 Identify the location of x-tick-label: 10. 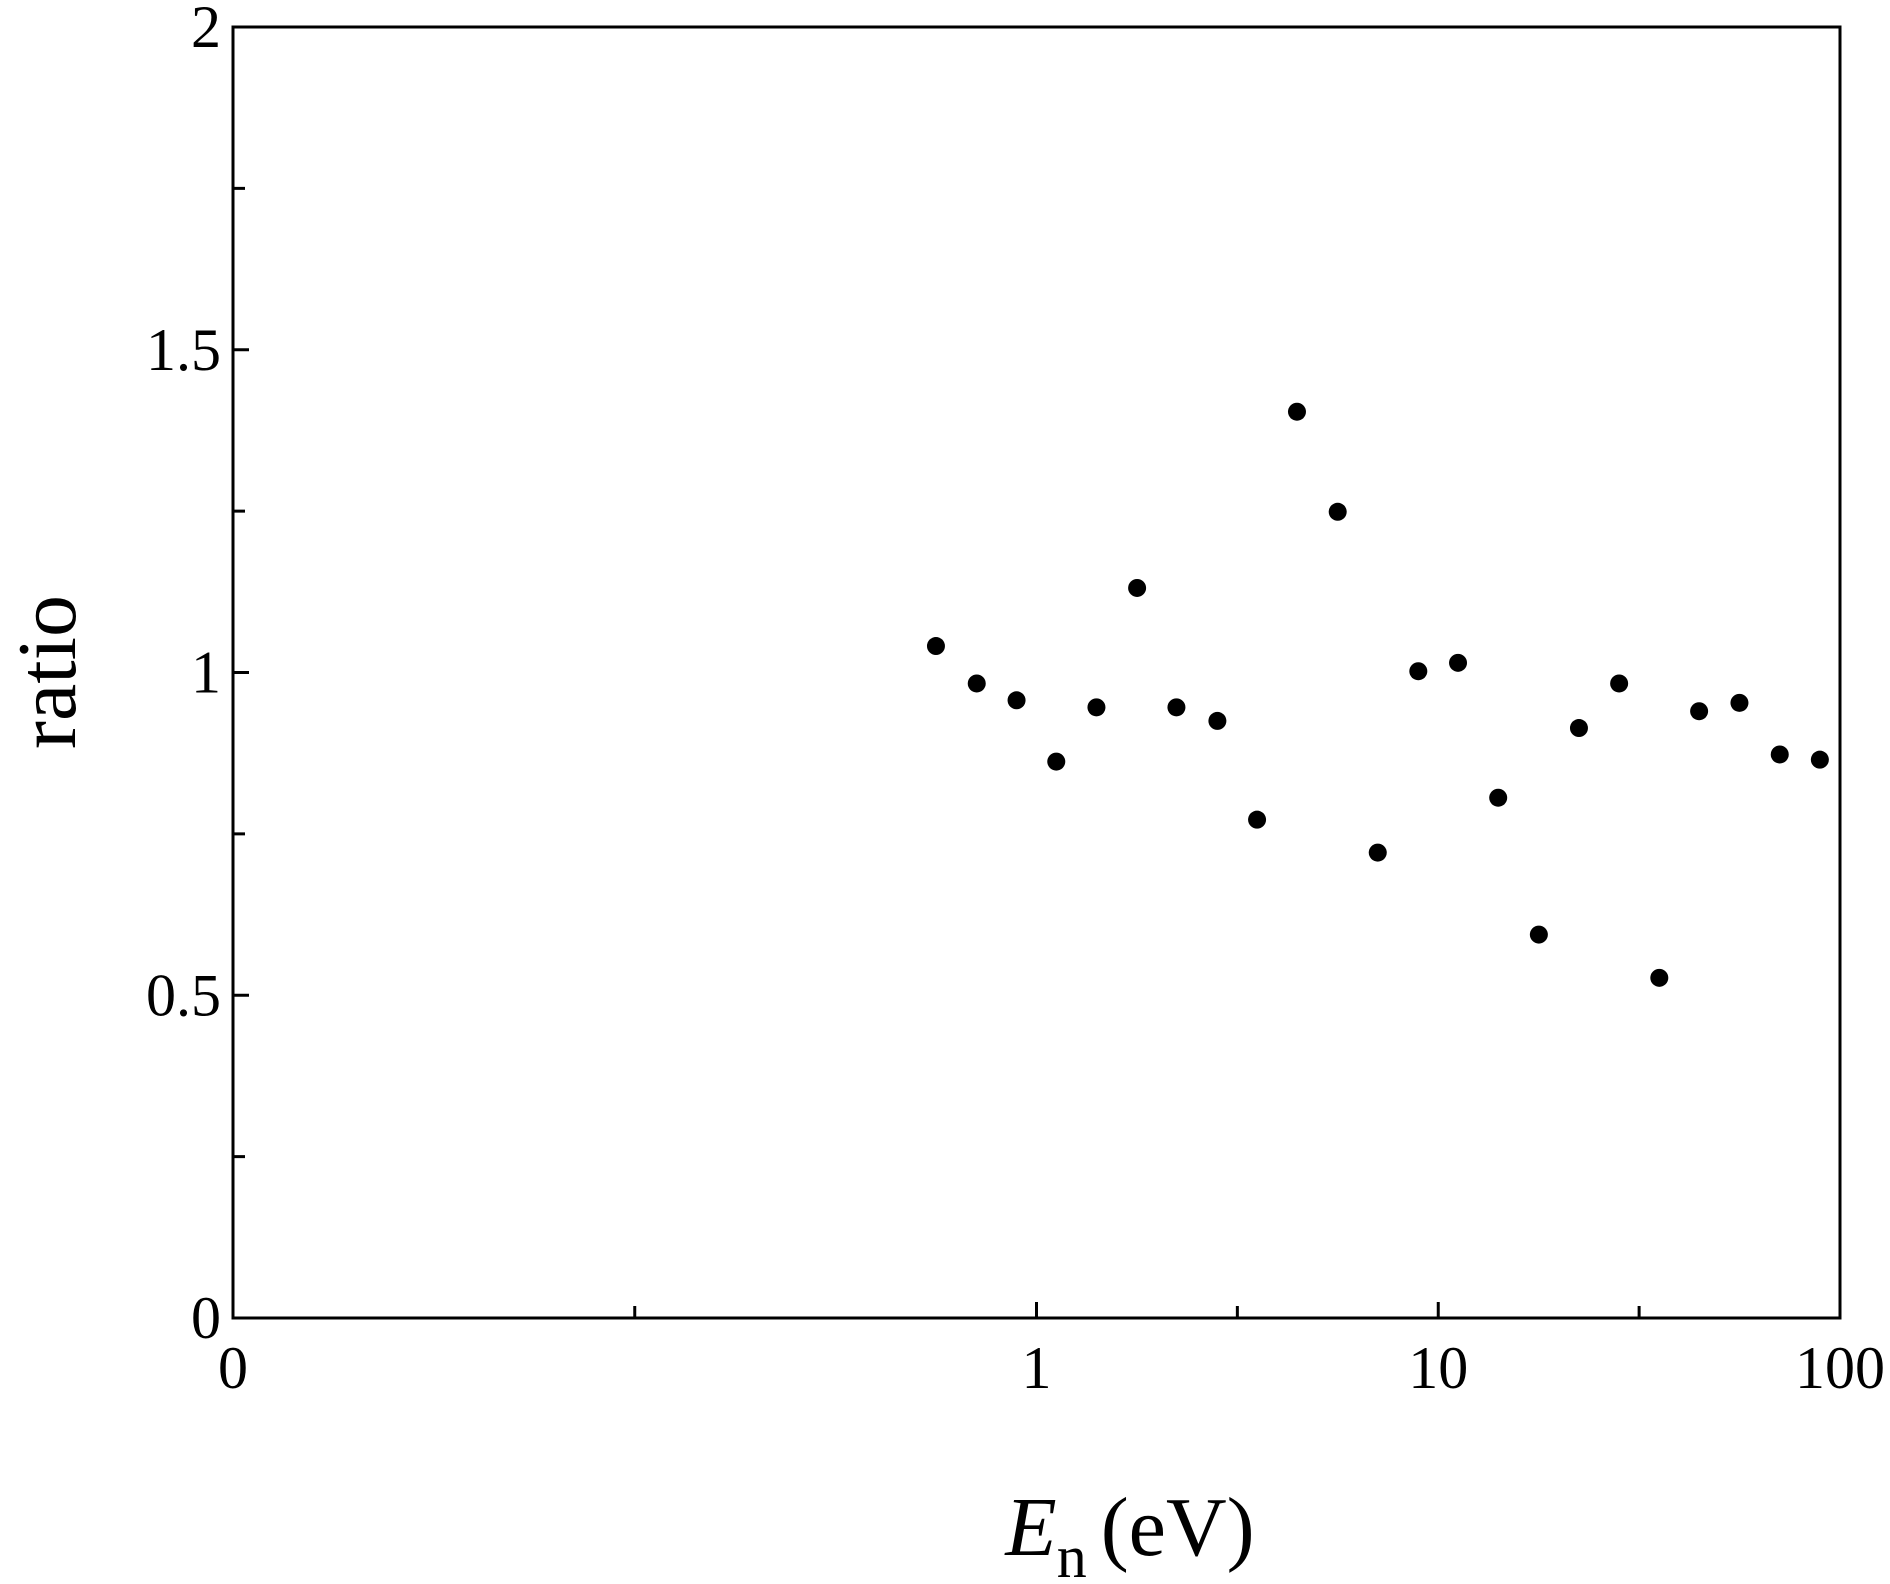
(1438, 1368).